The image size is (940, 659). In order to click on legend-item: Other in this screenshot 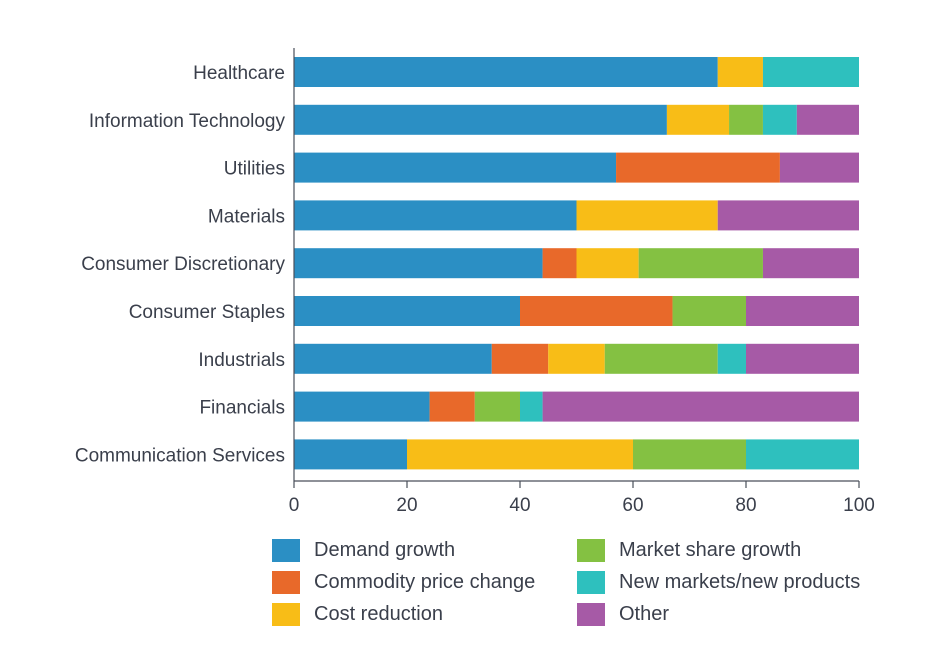, I will do `click(623, 614)`.